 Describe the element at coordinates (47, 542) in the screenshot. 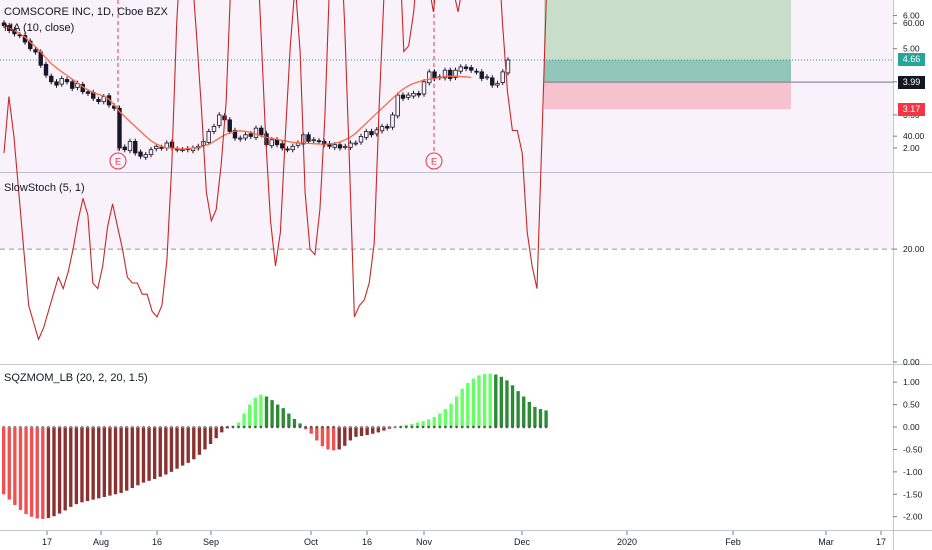

I see `time-tick-label: 17` at that location.